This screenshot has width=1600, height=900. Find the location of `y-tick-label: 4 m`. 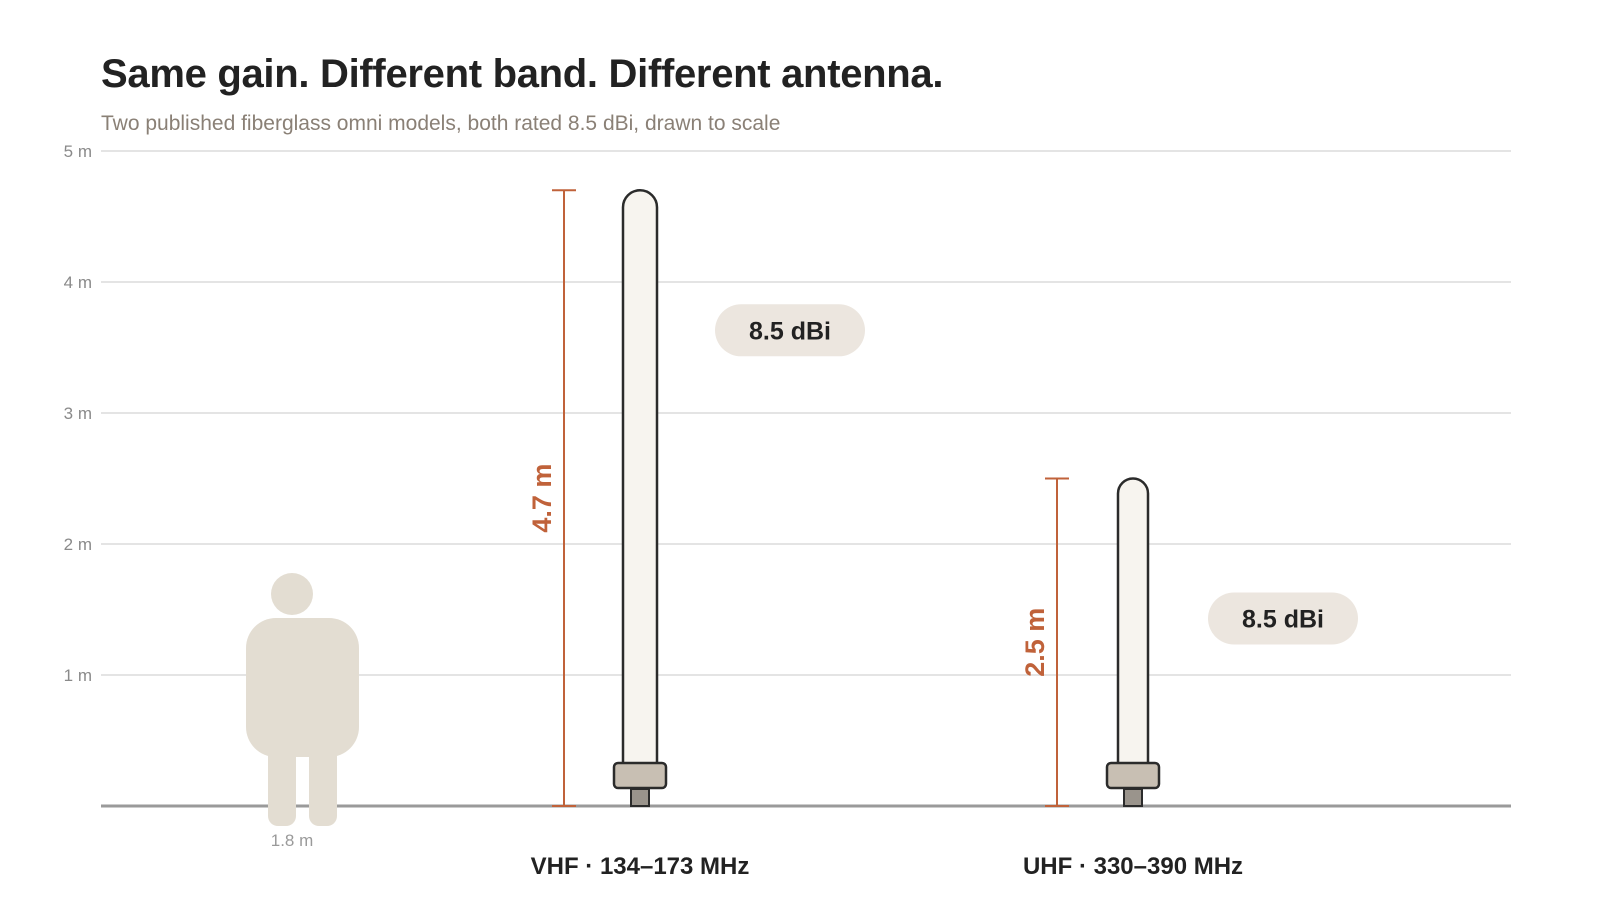

y-tick-label: 4 m is located at coordinates (78, 282).